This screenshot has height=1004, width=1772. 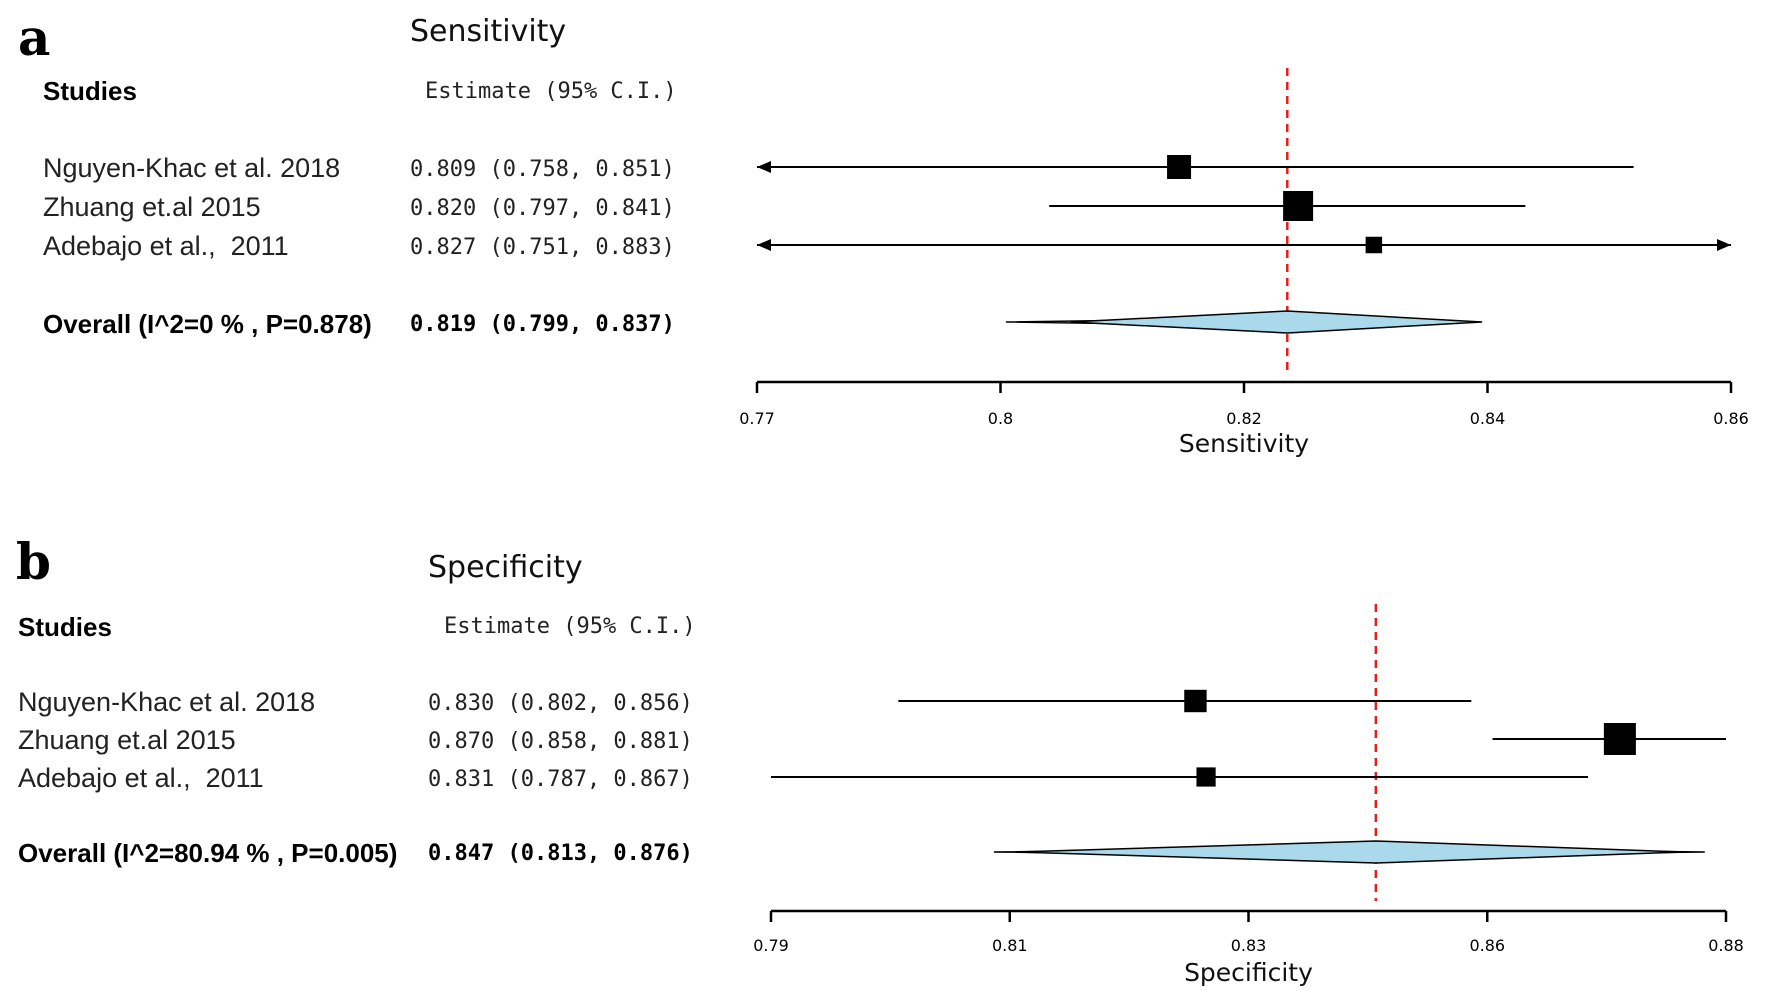 I want to click on x-axis-title: Specificity, so click(x=1248, y=972).